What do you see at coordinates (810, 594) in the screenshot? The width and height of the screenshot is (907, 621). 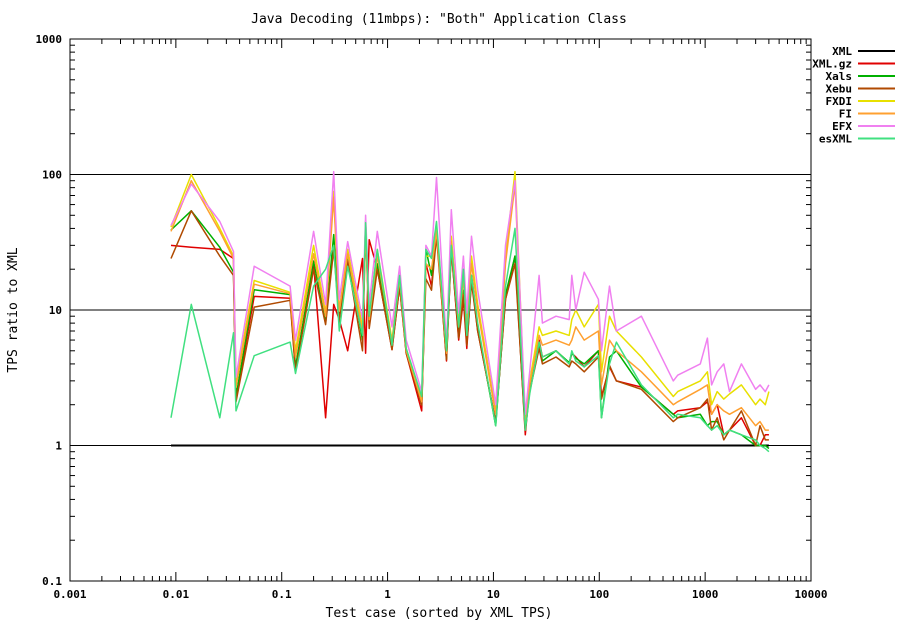 I see `x-tick-label: 10000` at bounding box center [810, 594].